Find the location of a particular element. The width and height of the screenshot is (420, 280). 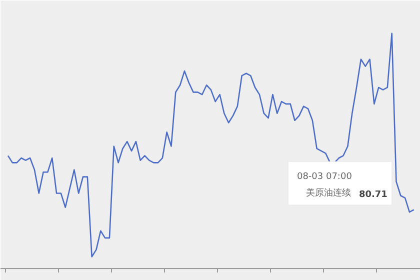

annotation: 08-03 07:00 is located at coordinates (324, 177).